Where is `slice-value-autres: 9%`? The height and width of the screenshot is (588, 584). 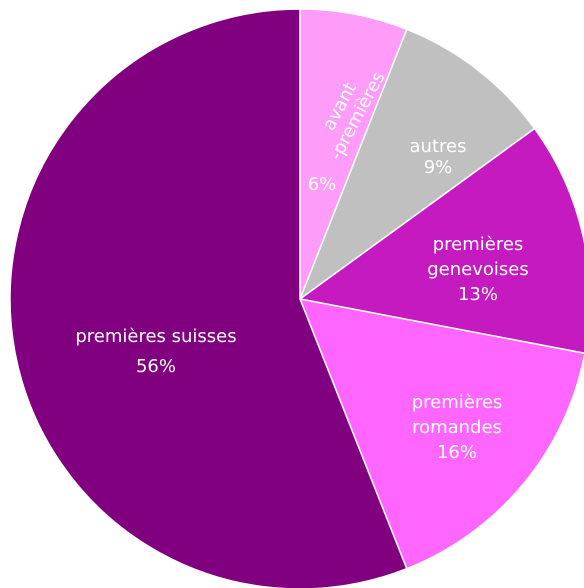
slice-value-autres: 9% is located at coordinates (438, 167).